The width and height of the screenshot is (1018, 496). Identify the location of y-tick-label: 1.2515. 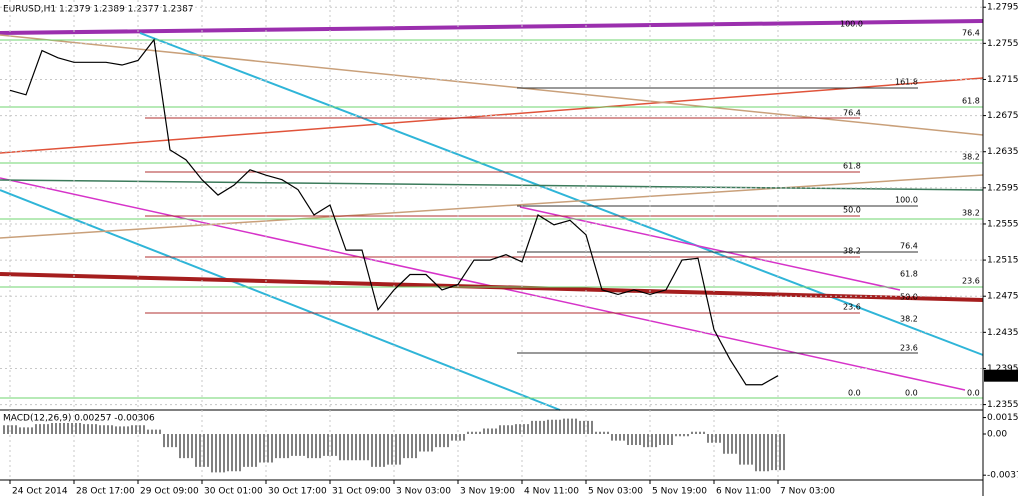
(1002, 261).